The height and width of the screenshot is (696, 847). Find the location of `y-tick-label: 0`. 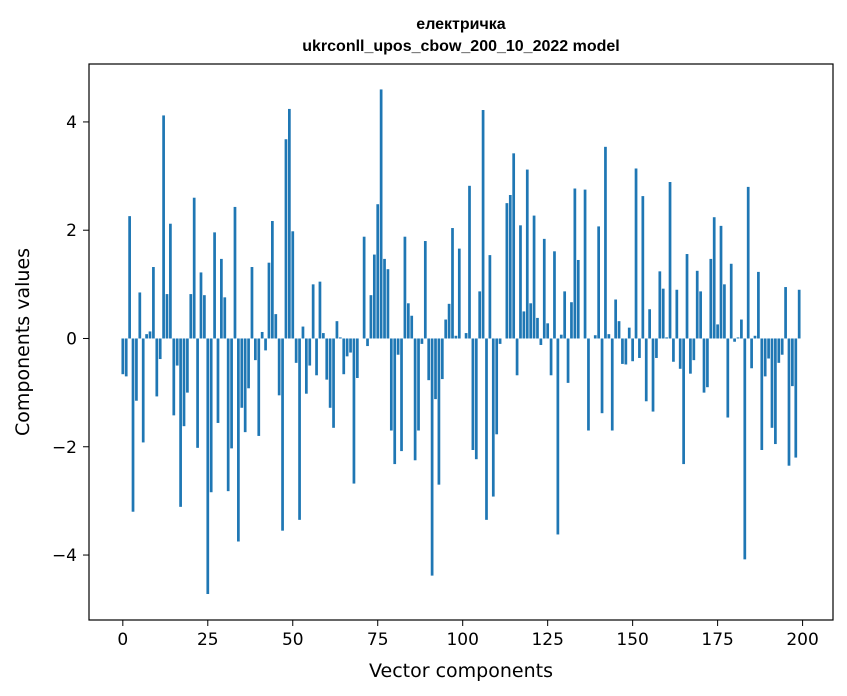

y-tick-label: 0 is located at coordinates (71, 339).